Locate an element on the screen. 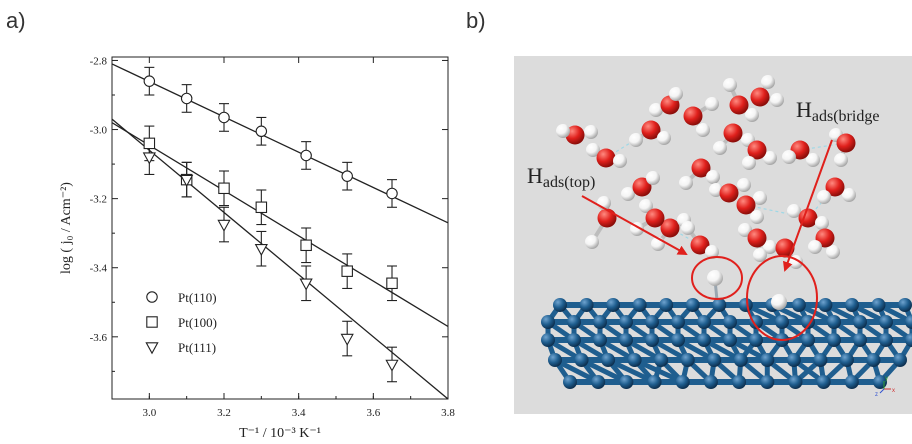  h-ads-bridge-main: H is located at coordinates (804, 109).